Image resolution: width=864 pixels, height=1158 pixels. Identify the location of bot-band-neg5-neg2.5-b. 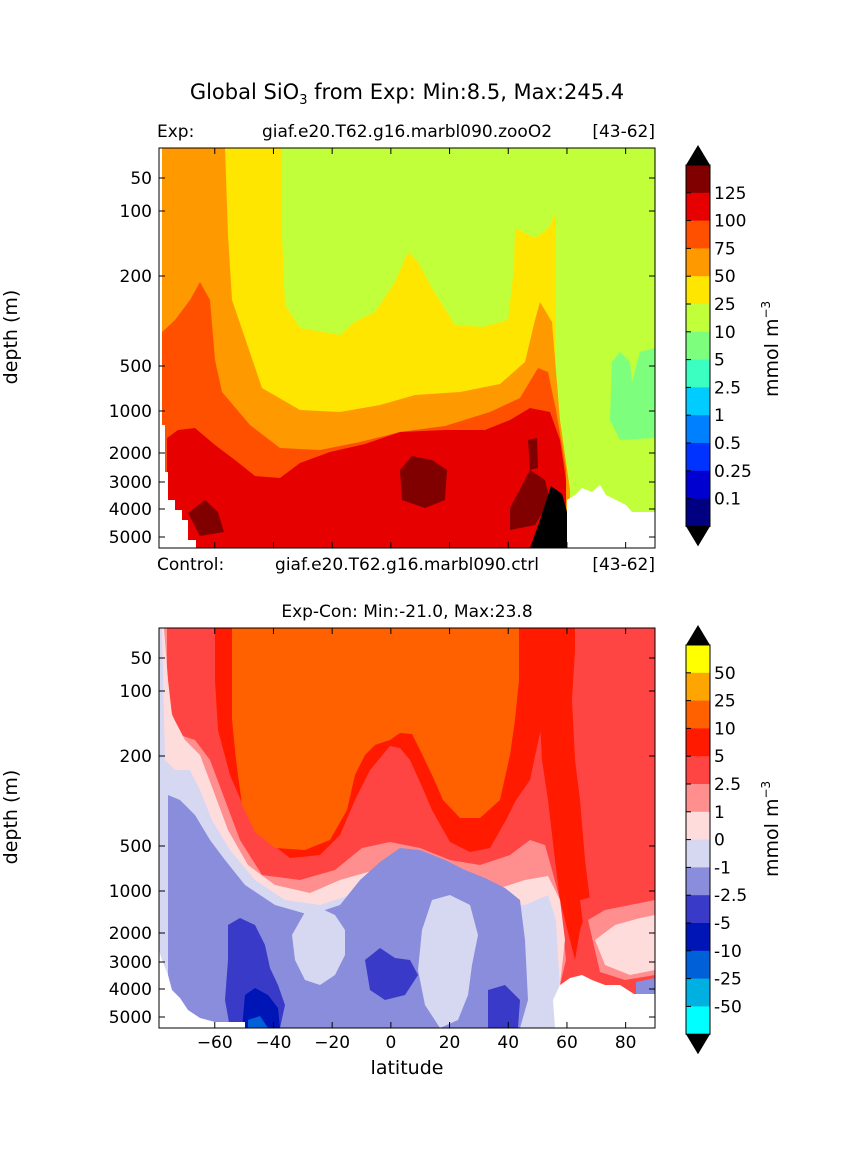
(391, 974).